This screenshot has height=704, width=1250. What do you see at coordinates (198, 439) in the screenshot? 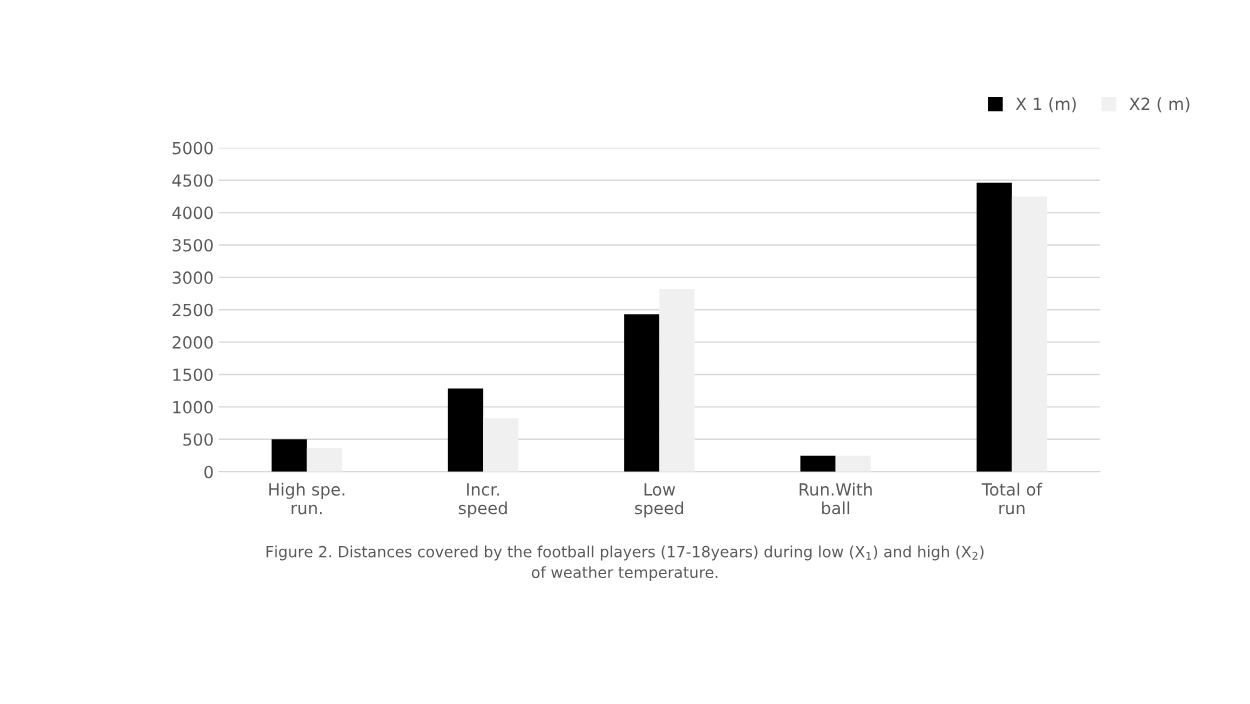
I see `y-tick-label: 500` at bounding box center [198, 439].